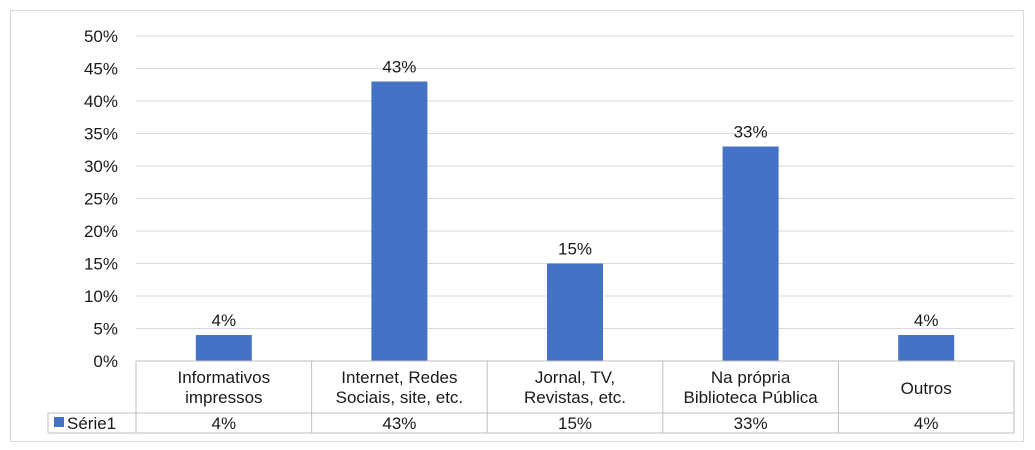 The width and height of the screenshot is (1035, 450). Describe the element at coordinates (750, 397) in the screenshot. I see `category-label: Biblioteca Pública` at that location.